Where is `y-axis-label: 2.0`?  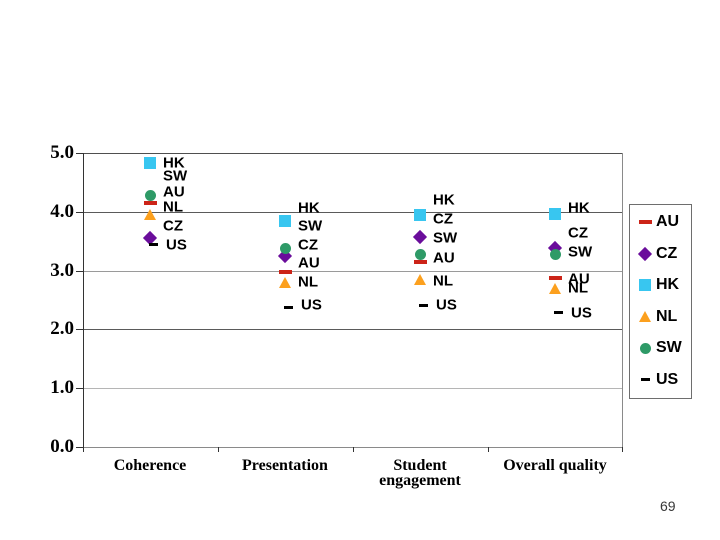
y-axis-label: 2.0 is located at coordinates (62, 329).